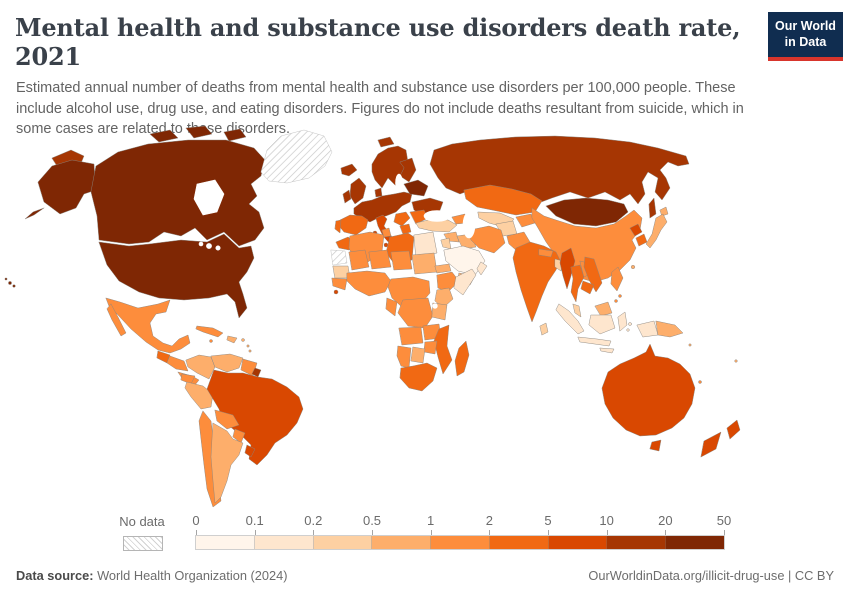  I want to click on region-greenland, so click(296, 156).